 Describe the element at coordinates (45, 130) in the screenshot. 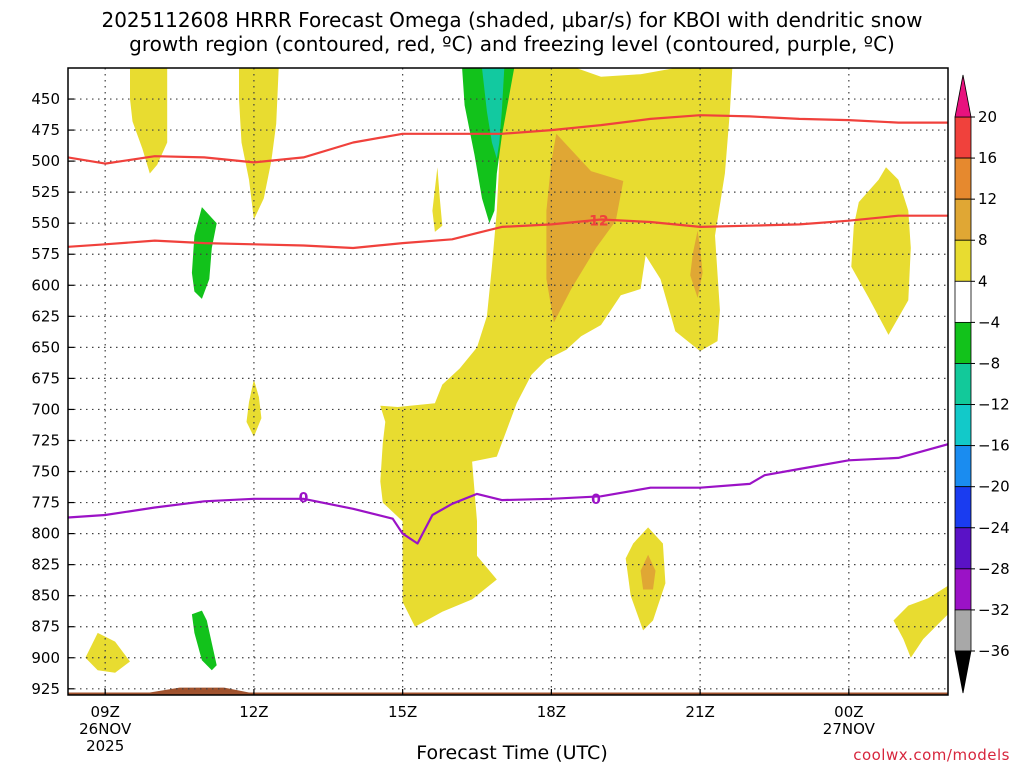

I see `y-tick-label-475: 475` at that location.